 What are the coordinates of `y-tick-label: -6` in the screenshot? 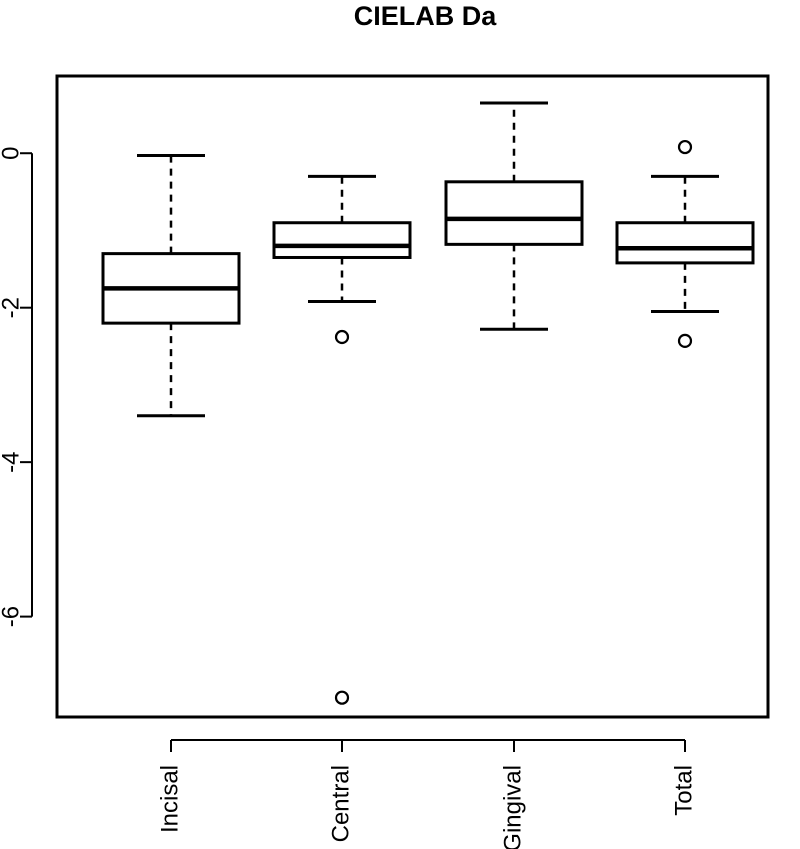 It's located at (12, 616).